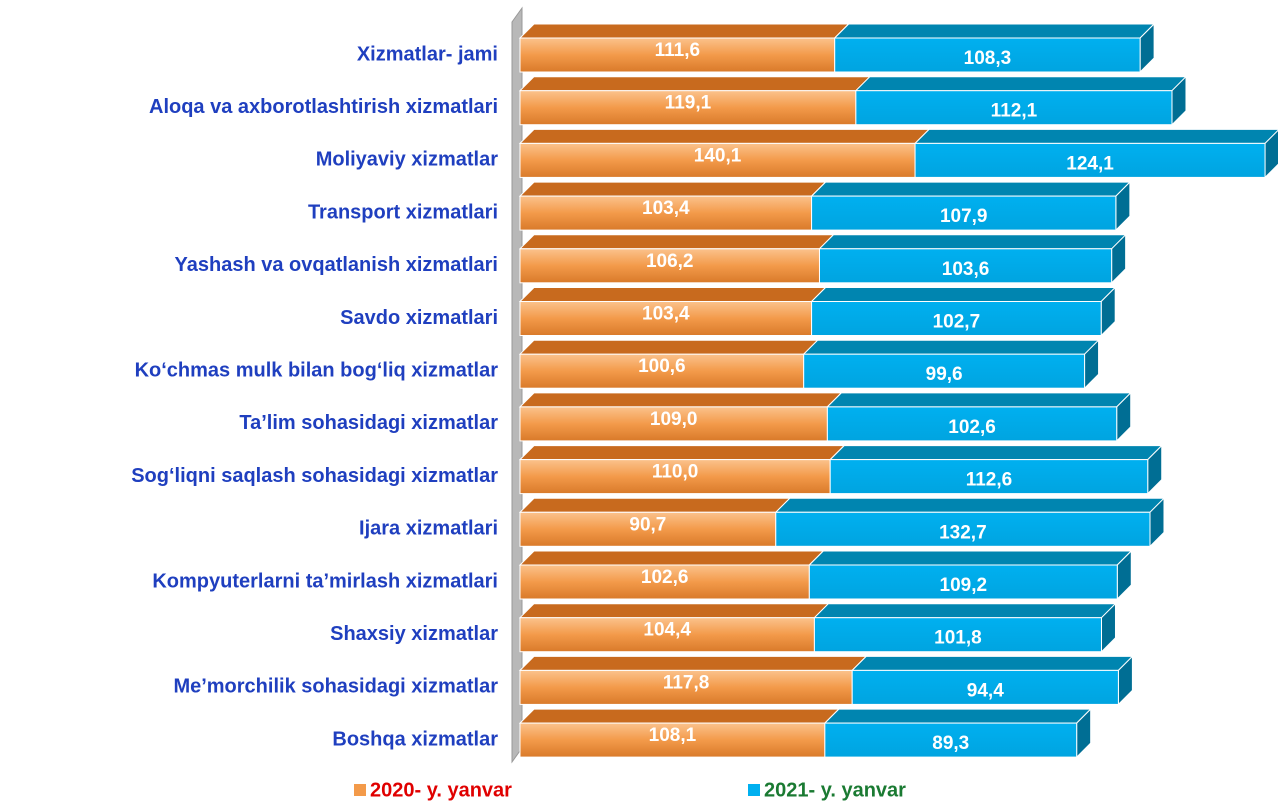 This screenshot has width=1278, height=805. What do you see at coordinates (673, 735) in the screenshot?
I see `value-label: 108,1` at bounding box center [673, 735].